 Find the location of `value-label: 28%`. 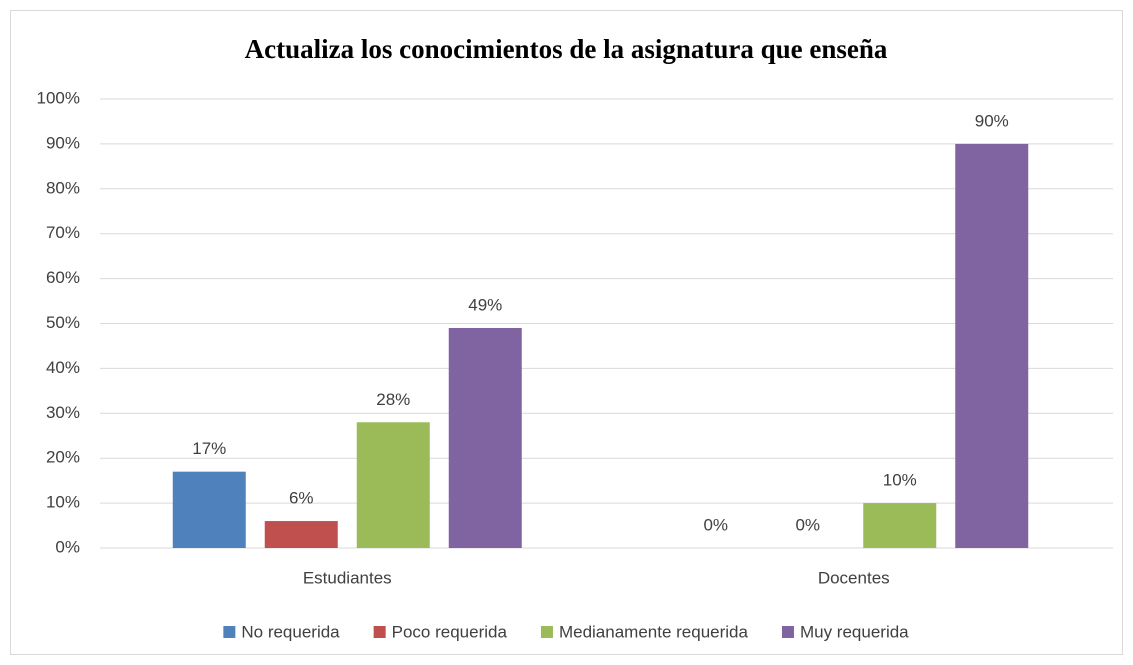

value-label: 28% is located at coordinates (393, 399).